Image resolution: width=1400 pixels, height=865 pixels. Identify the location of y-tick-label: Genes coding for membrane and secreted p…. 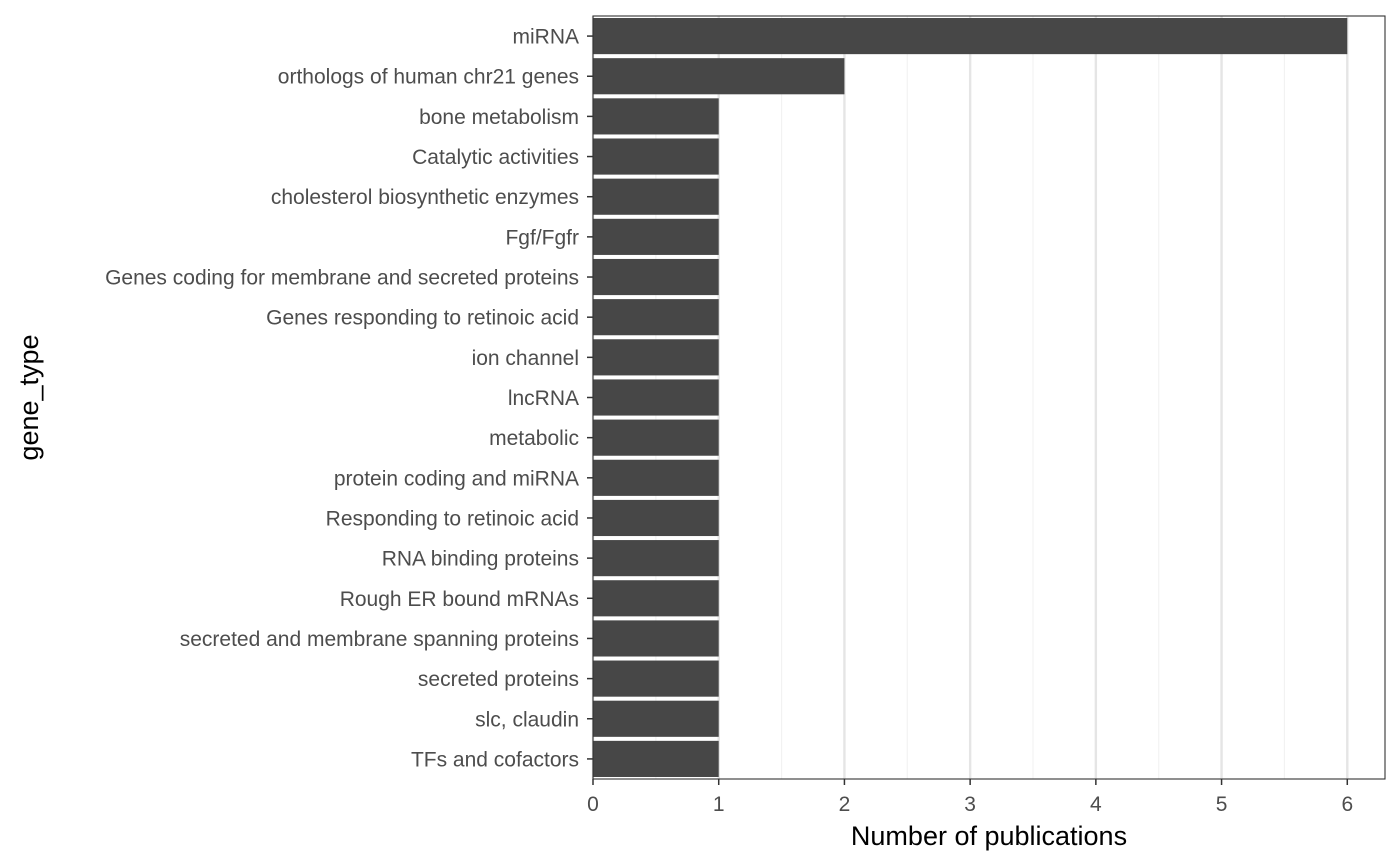
(342, 278).